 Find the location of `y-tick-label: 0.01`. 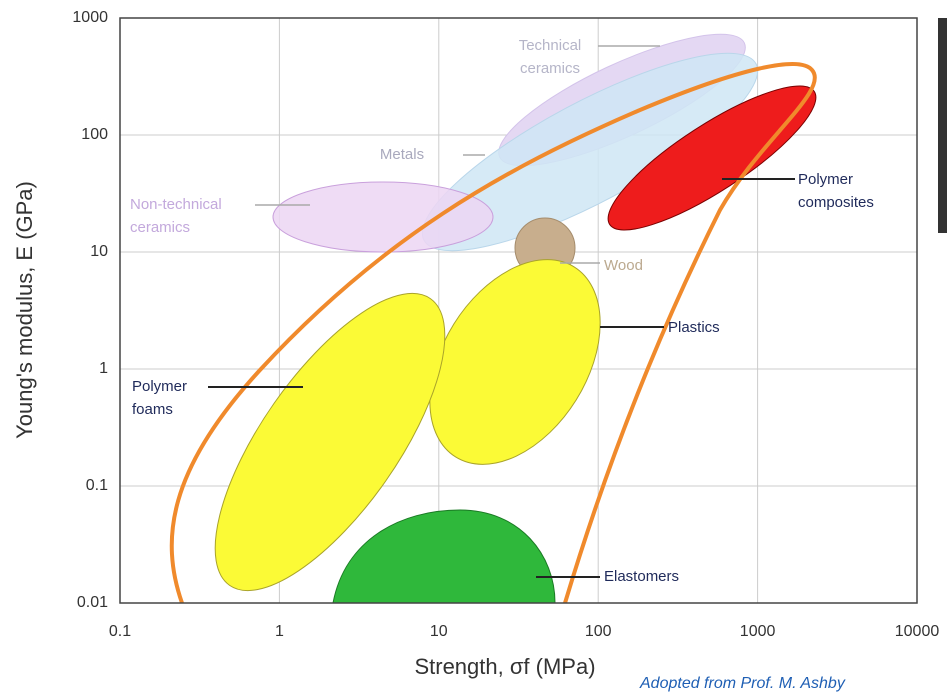

y-tick-label: 0.01 is located at coordinates (92, 602).